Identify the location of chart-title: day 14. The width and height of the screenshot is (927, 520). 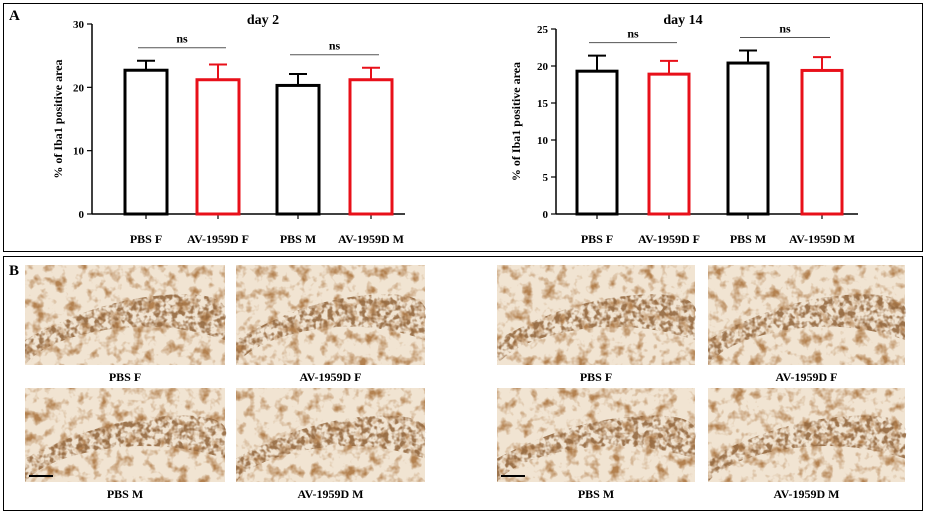
(682, 20).